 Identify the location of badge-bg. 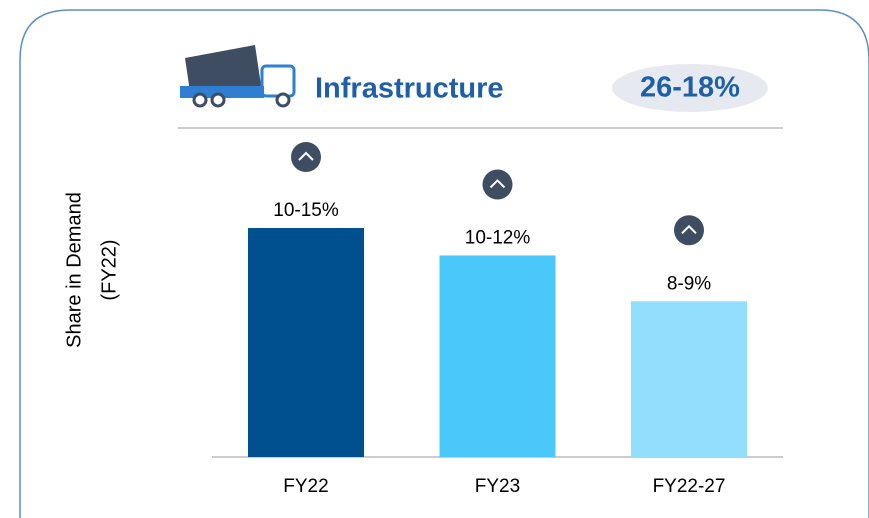
(690, 88).